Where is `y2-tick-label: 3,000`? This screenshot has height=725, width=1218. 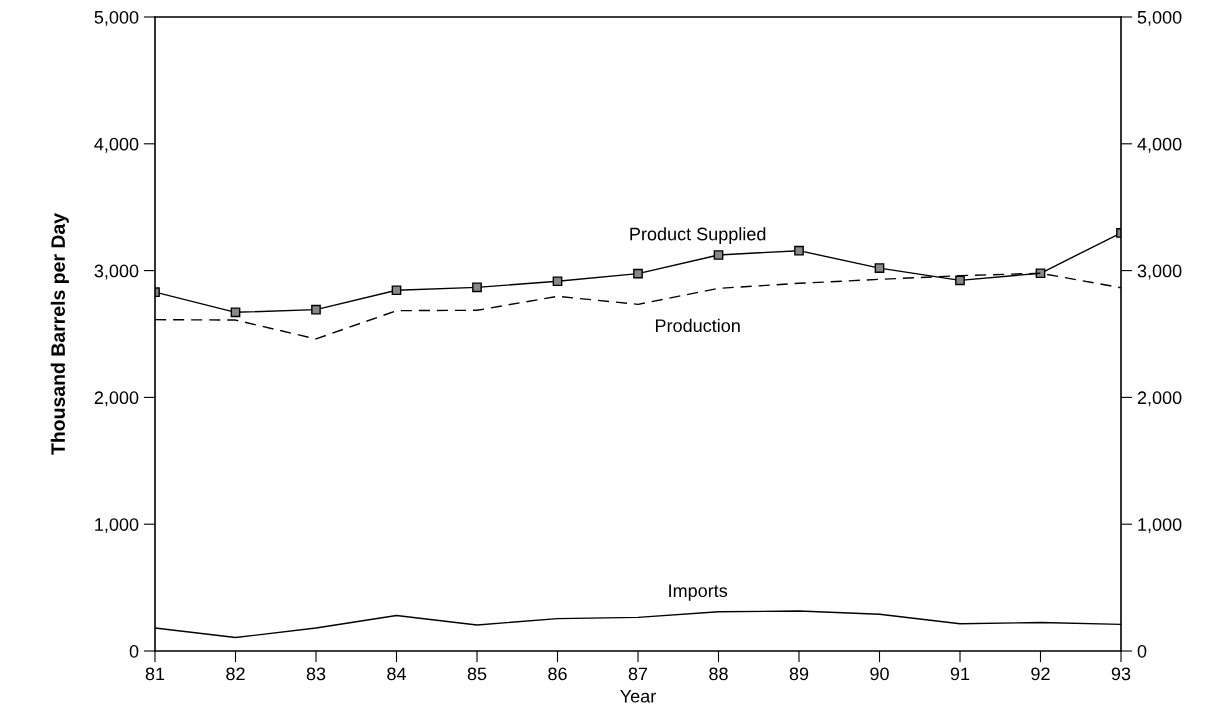
y2-tick-label: 3,000 is located at coordinates (1159, 272).